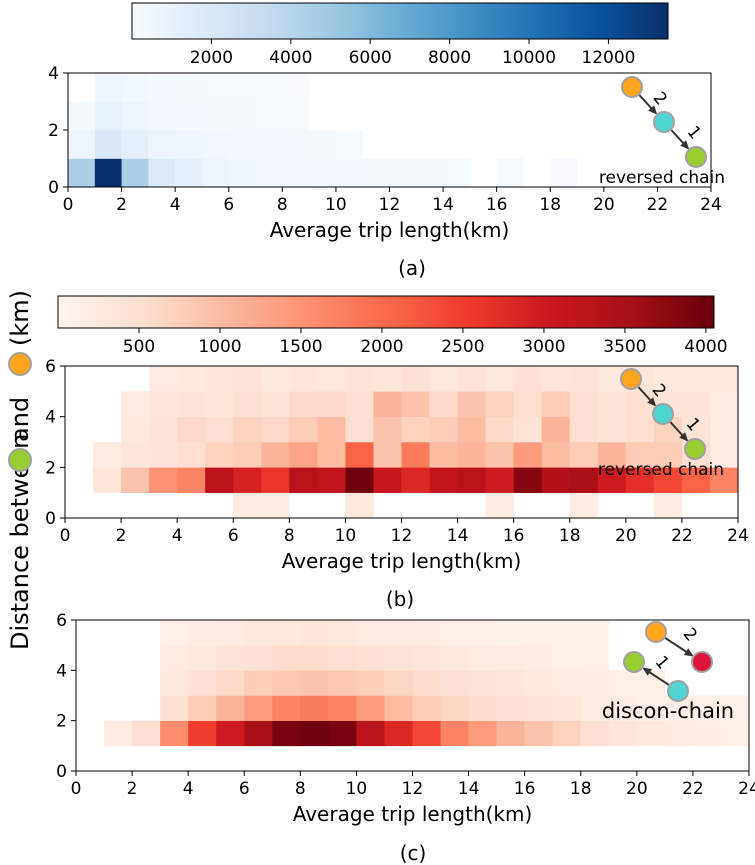 This screenshot has height=865, width=755. I want to click on x-tick-label: 12, so click(390, 205).